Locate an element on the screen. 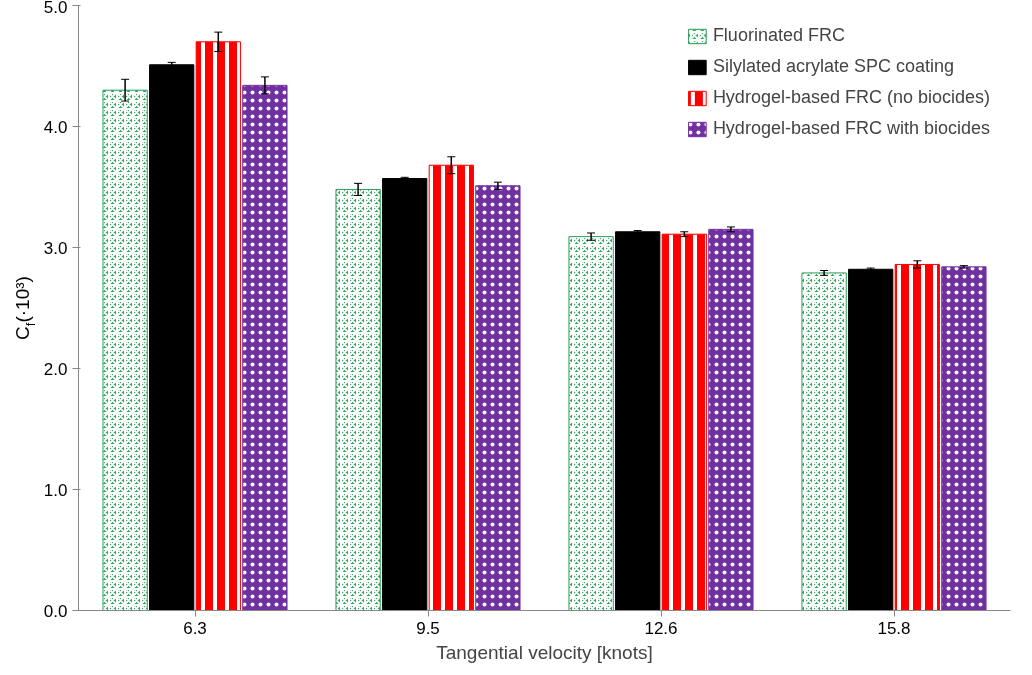  x-axis-title: Tangential velocity [knots] is located at coordinates (544, 652).